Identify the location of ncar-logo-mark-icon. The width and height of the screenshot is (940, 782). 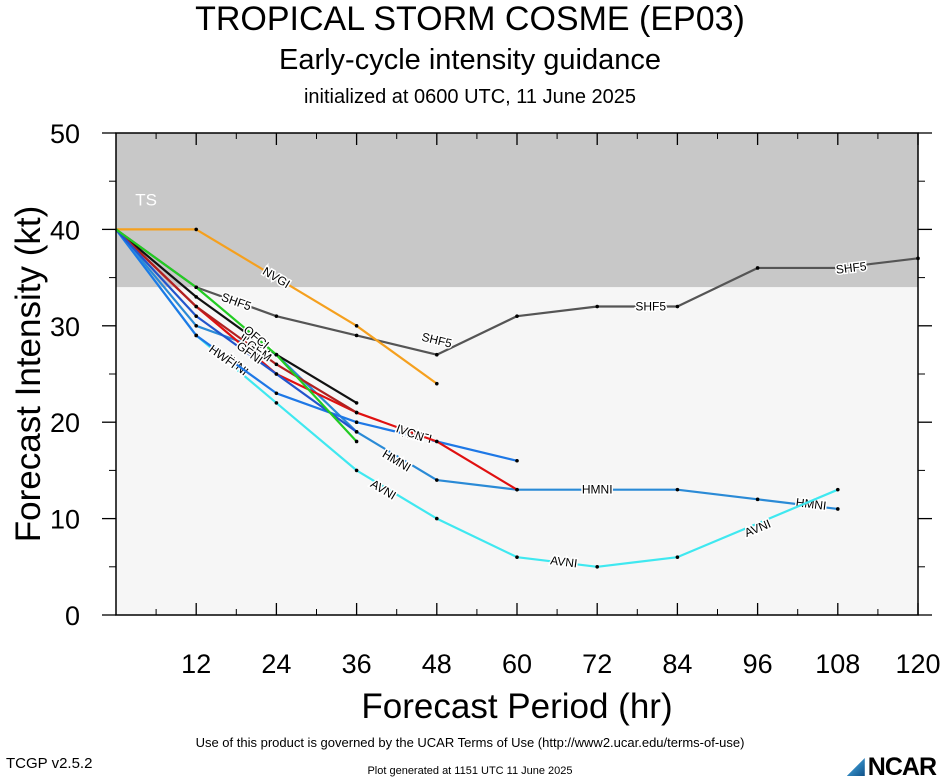
(855, 767).